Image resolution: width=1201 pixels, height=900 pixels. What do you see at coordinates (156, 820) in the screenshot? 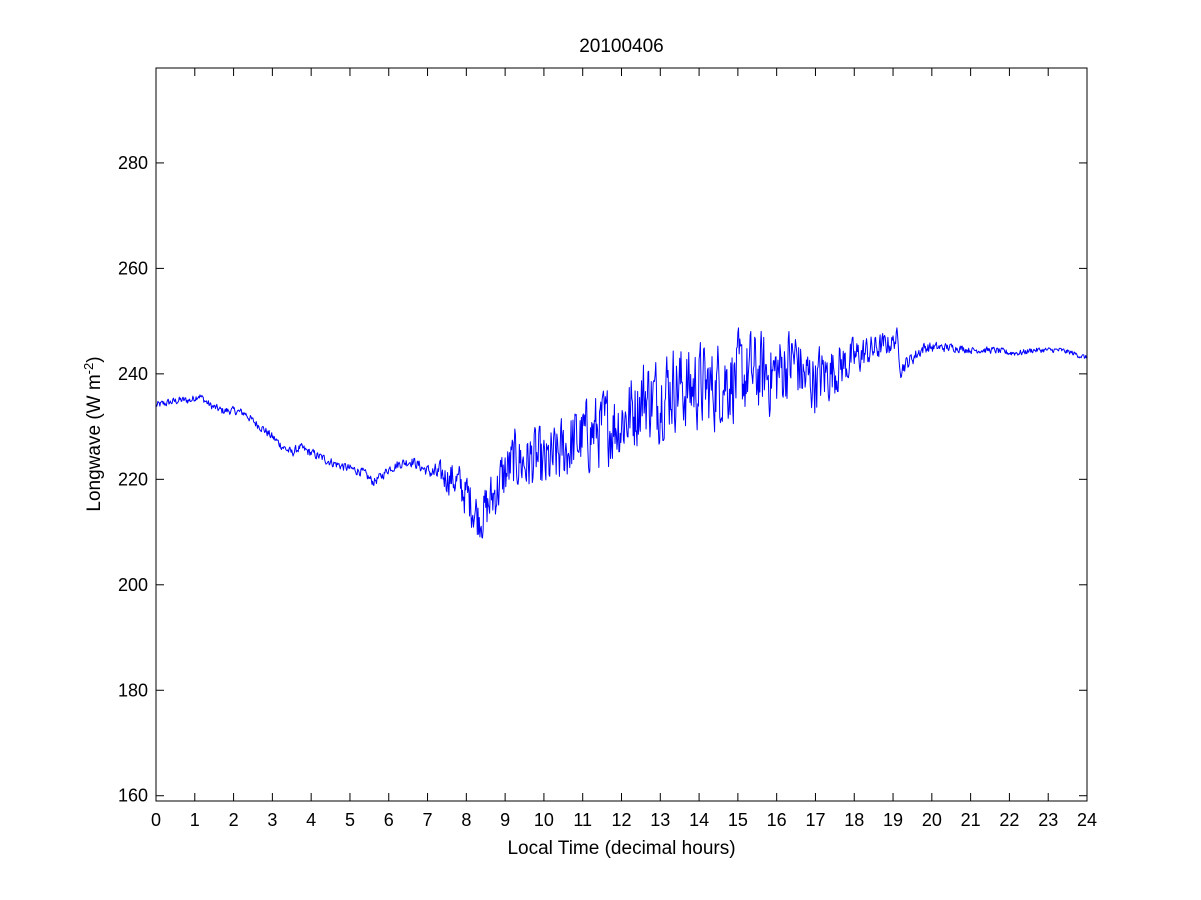
I see `x-tick-label: 0` at bounding box center [156, 820].